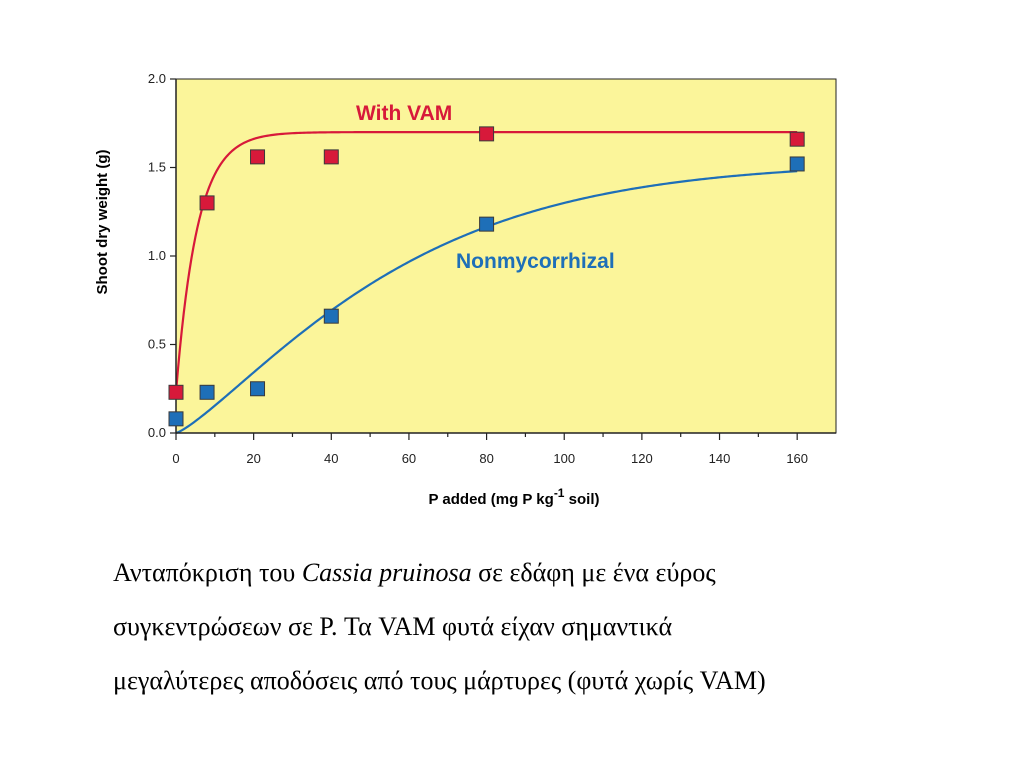 The image size is (1024, 768). What do you see at coordinates (564, 458) in the screenshot?
I see `x-tick-label: 100` at bounding box center [564, 458].